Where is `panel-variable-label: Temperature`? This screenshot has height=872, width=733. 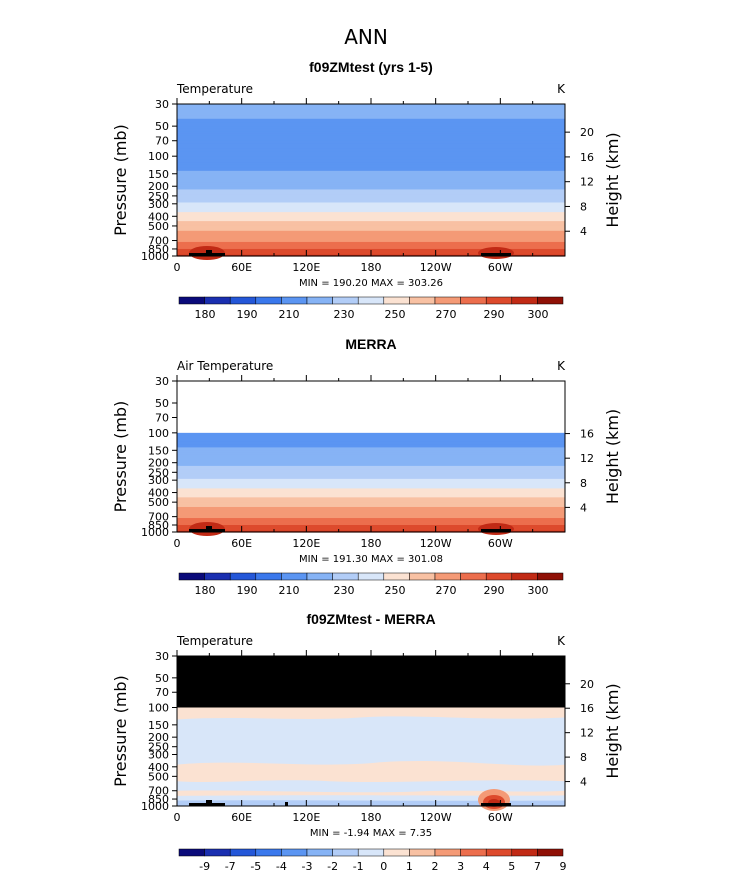 panel-variable-label: Temperature is located at coordinates (214, 641).